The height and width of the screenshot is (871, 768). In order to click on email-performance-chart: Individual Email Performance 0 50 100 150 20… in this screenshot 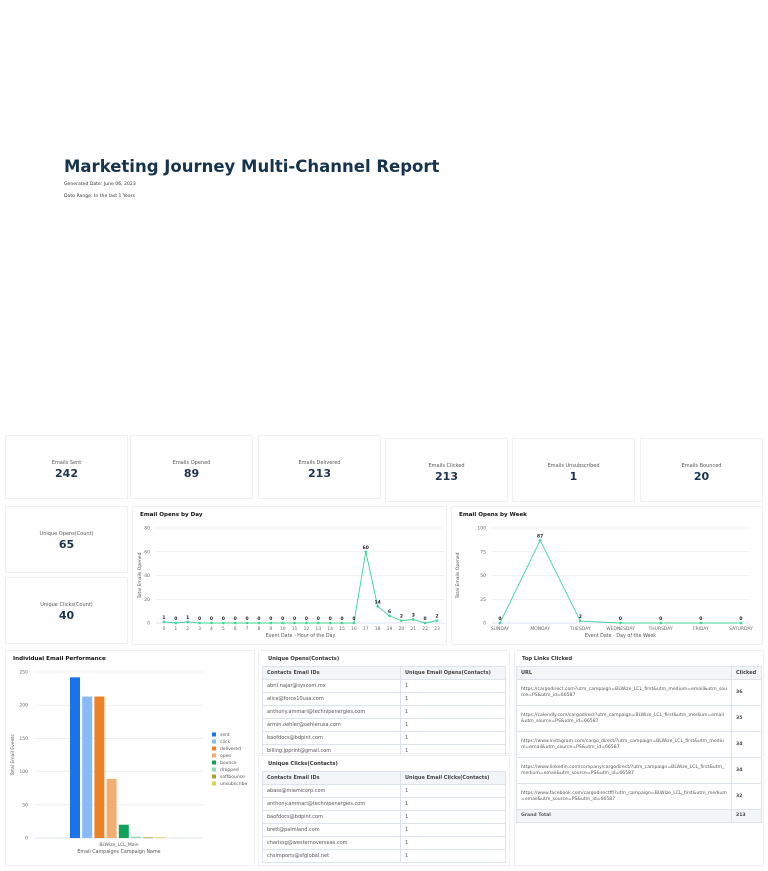, I will do `click(130, 758)`.